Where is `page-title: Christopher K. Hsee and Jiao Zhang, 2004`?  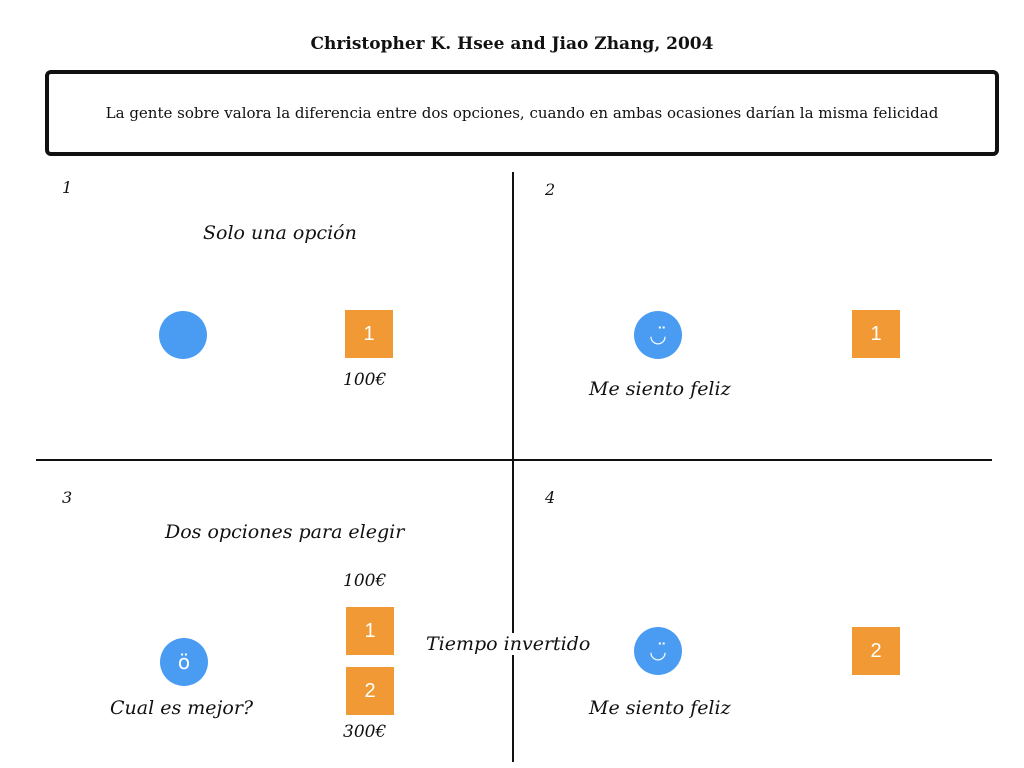 page-title: Christopher K. Hsee and Jiao Zhang, 2004 is located at coordinates (512, 44).